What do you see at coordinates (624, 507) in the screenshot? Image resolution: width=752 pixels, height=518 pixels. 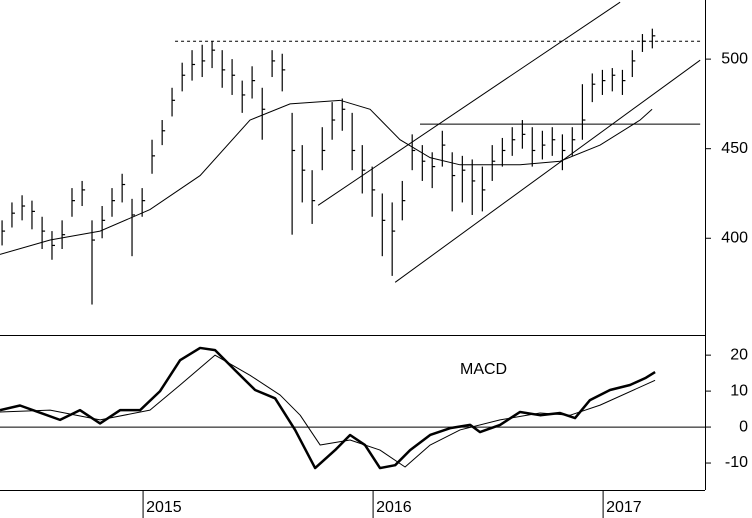 I see `x-tick-label: 2017` at bounding box center [624, 507].